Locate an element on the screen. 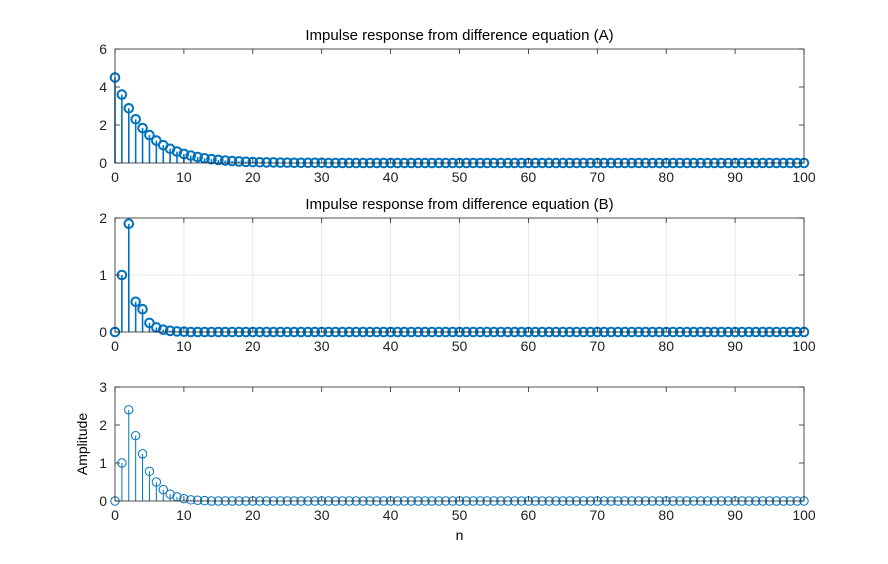  y-axis-label: Amplitude is located at coordinates (82, 444).